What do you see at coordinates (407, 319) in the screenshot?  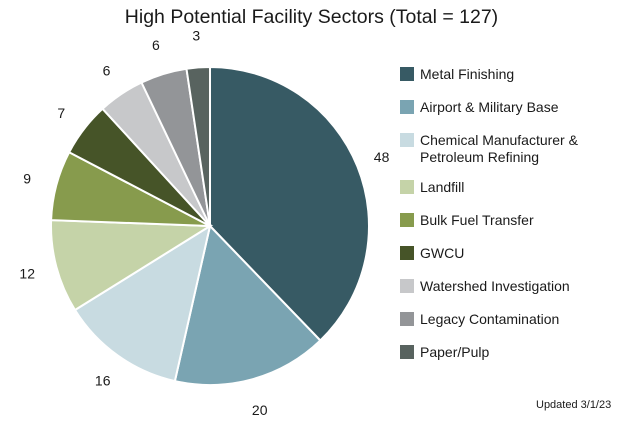 I see `legend-swatch-legacy` at bounding box center [407, 319].